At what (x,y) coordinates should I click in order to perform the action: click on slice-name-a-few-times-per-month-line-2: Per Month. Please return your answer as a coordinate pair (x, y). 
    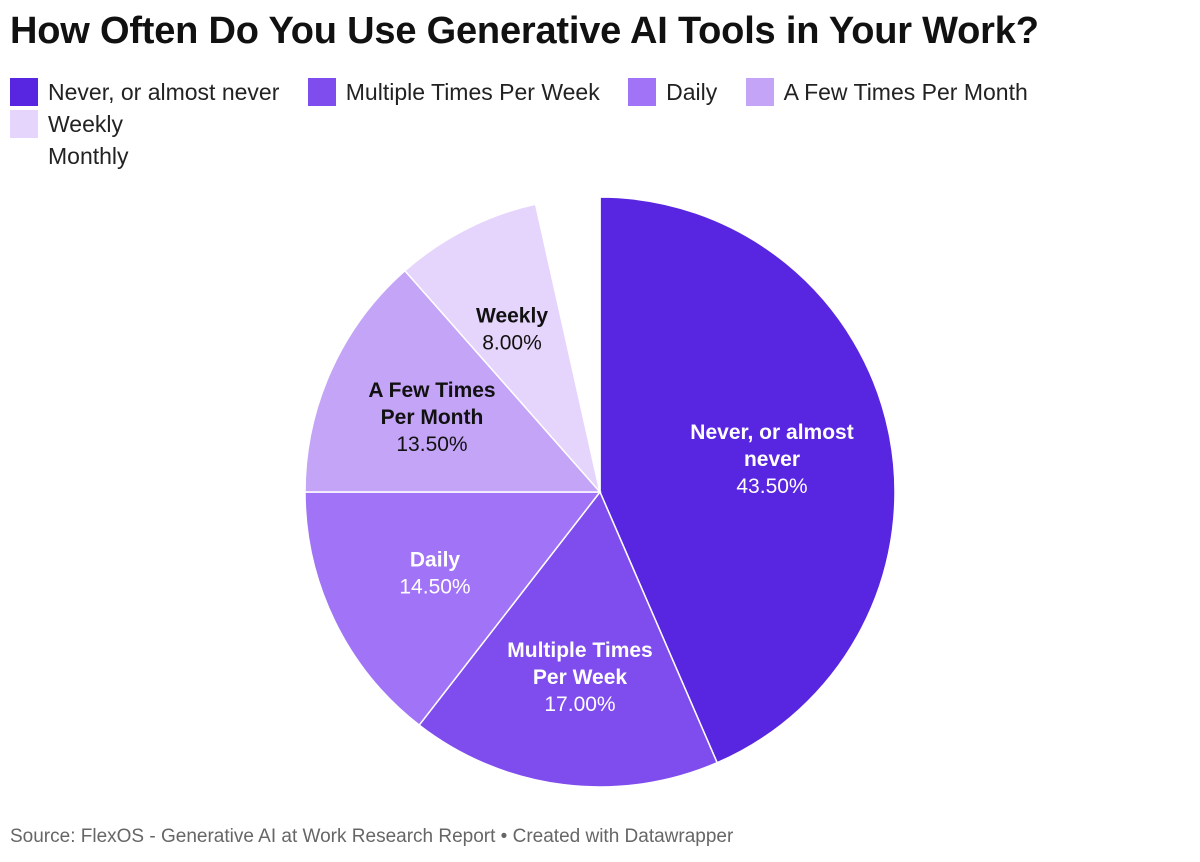
    Looking at the image, I should click on (432, 417).